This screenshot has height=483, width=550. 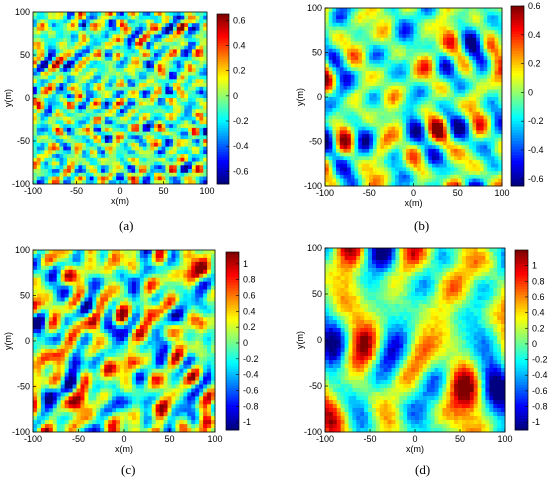 I want to click on colorbar-step, so click(x=223, y=138).